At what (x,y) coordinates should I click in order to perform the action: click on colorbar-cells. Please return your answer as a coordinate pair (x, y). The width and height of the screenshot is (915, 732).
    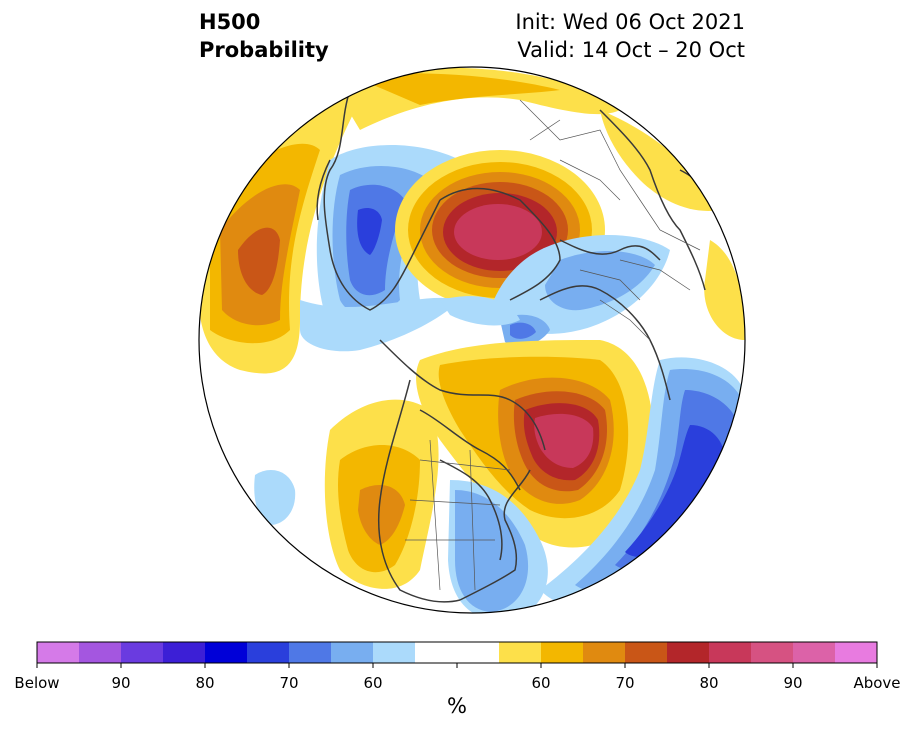
    Looking at the image, I should click on (457, 652).